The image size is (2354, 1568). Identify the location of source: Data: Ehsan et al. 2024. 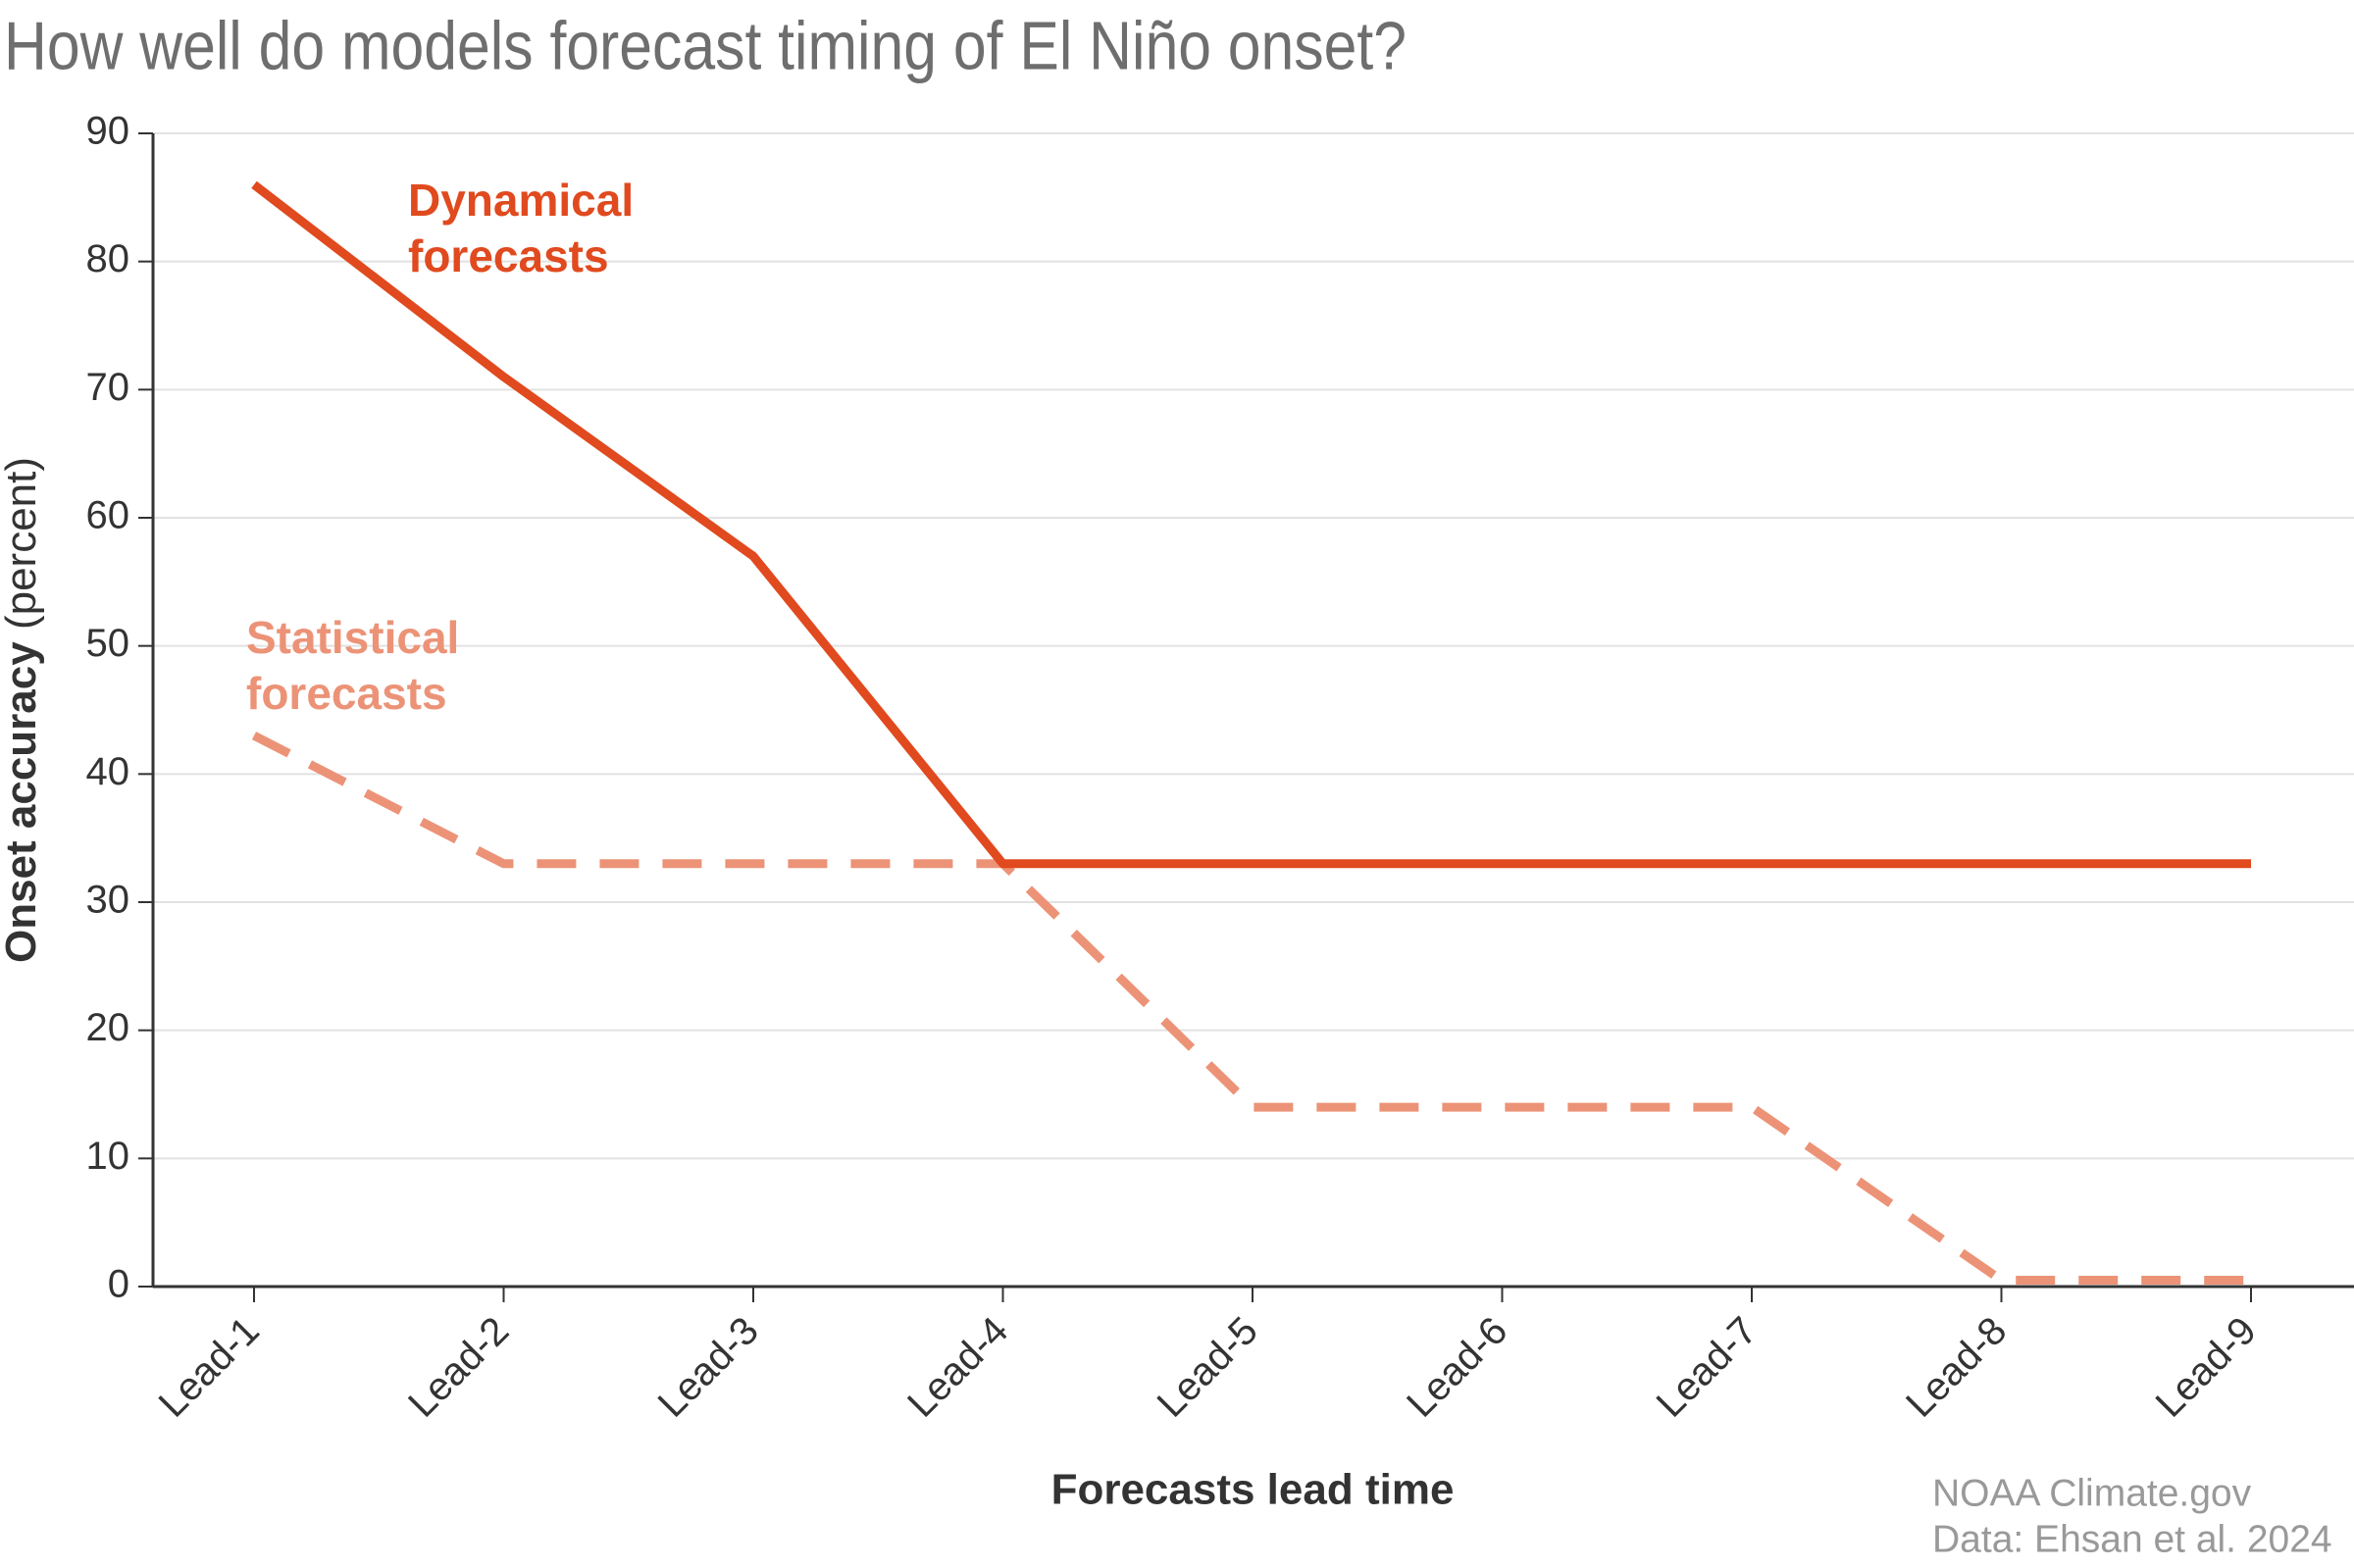
(2132, 1539).